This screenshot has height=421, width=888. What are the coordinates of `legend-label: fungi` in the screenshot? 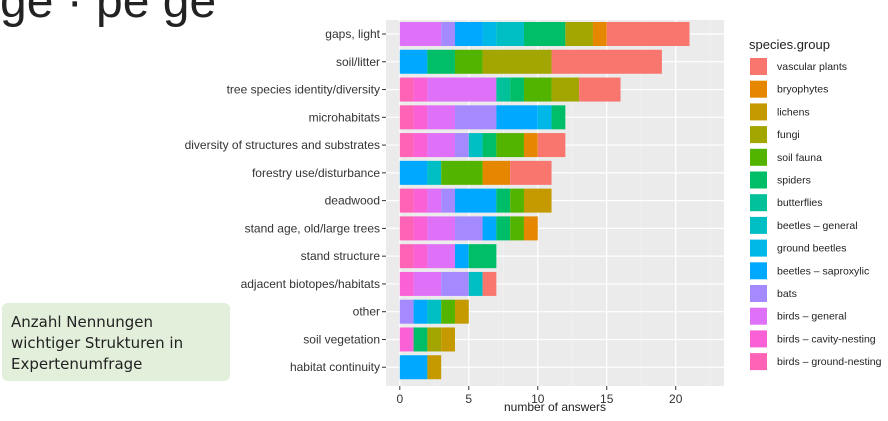 It's located at (788, 135).